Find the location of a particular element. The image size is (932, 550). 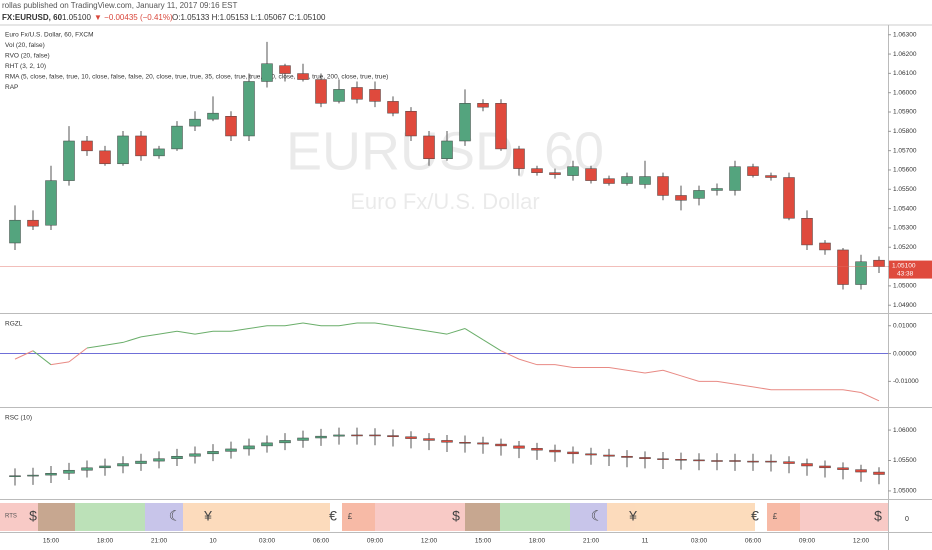

y-tick-label: 1.05600 is located at coordinates (905, 170).